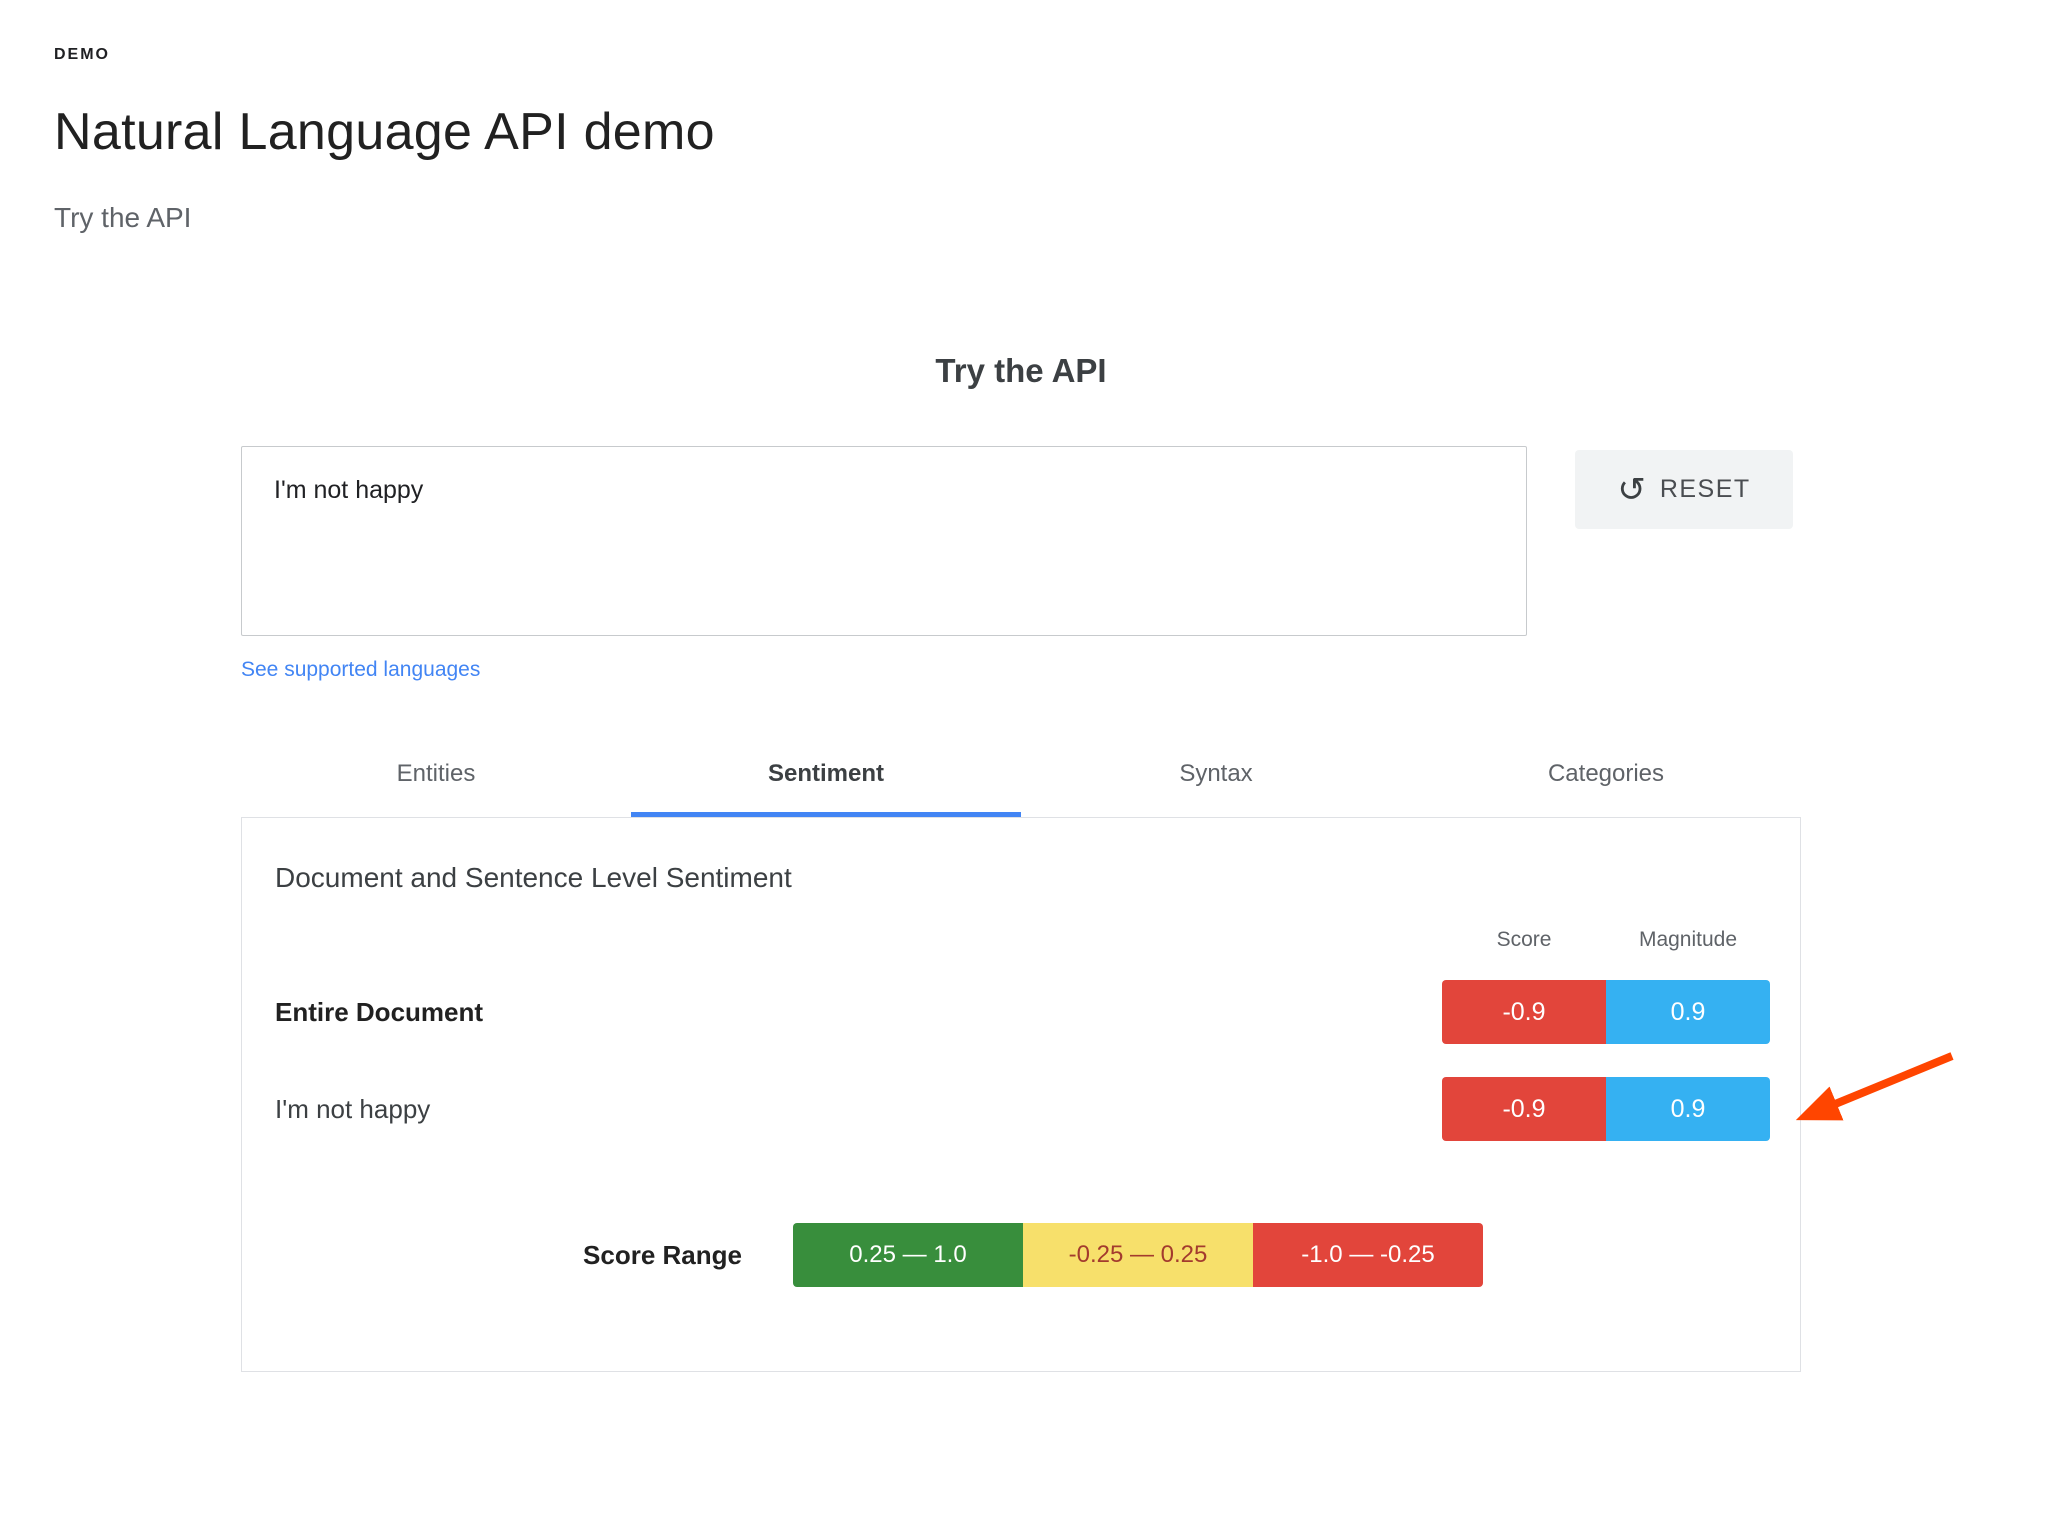 This screenshot has height=1518, width=2046. I want to click on sentiment-row-sentence: I'm not happy -0.9 0.9, so click(1022, 1109).